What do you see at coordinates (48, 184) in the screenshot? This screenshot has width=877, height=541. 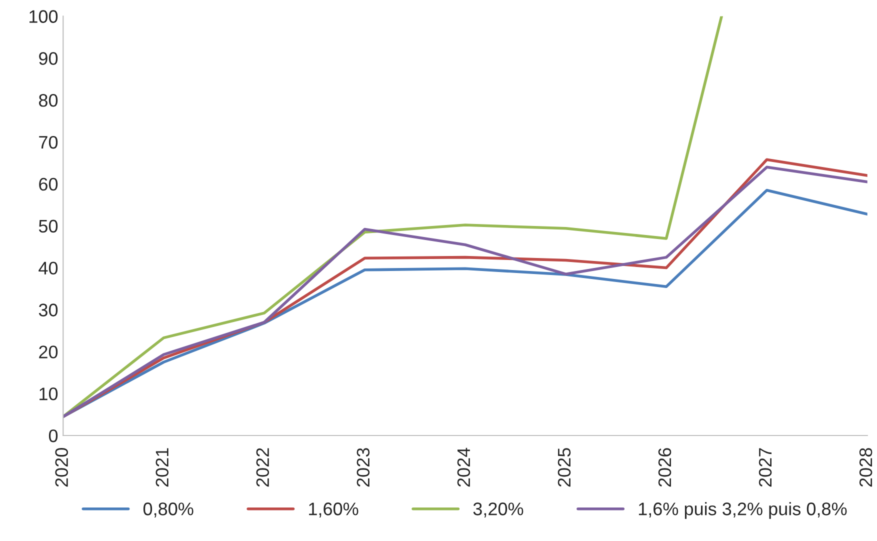 I see `y-tick-label: 60` at bounding box center [48, 184].